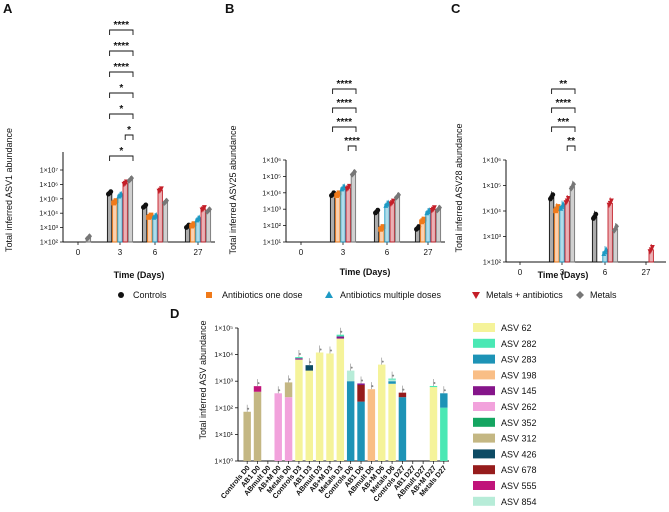 The height and width of the screenshot is (512, 669). Describe the element at coordinates (562, 272) in the screenshot. I see `chart-c-xtick-label: 3` at that location.